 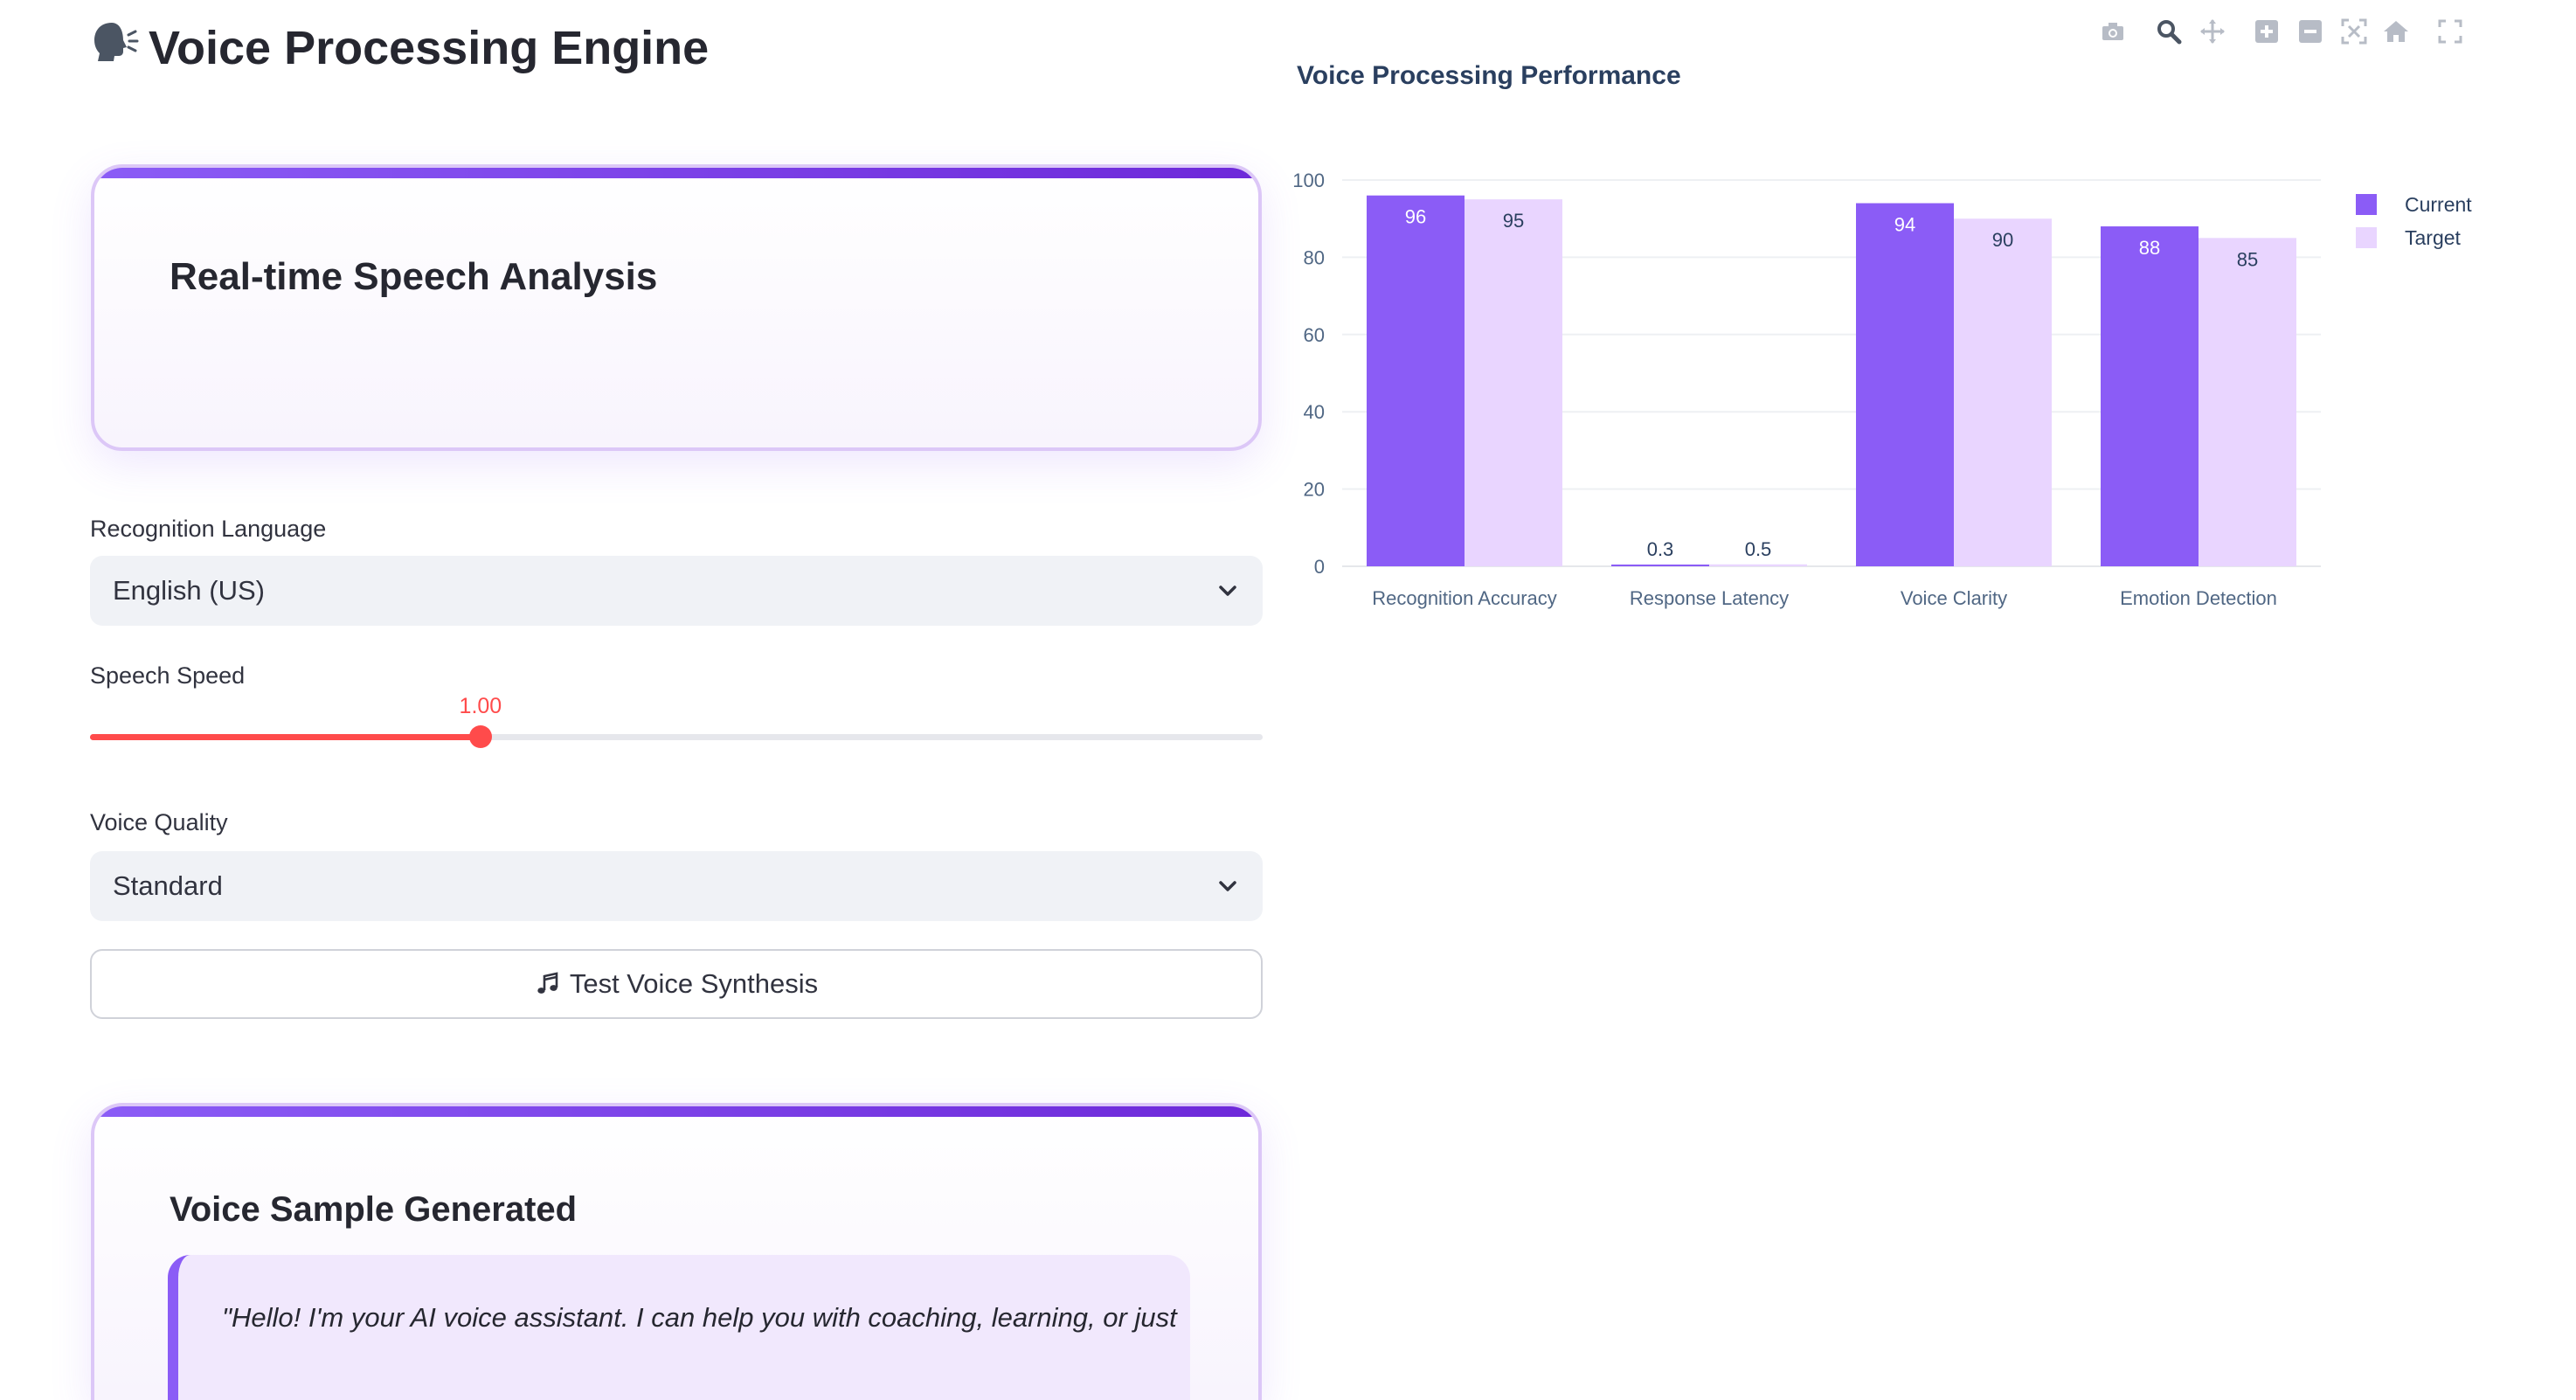 I want to click on x-tick-label: Response Latency, so click(x=1709, y=598).